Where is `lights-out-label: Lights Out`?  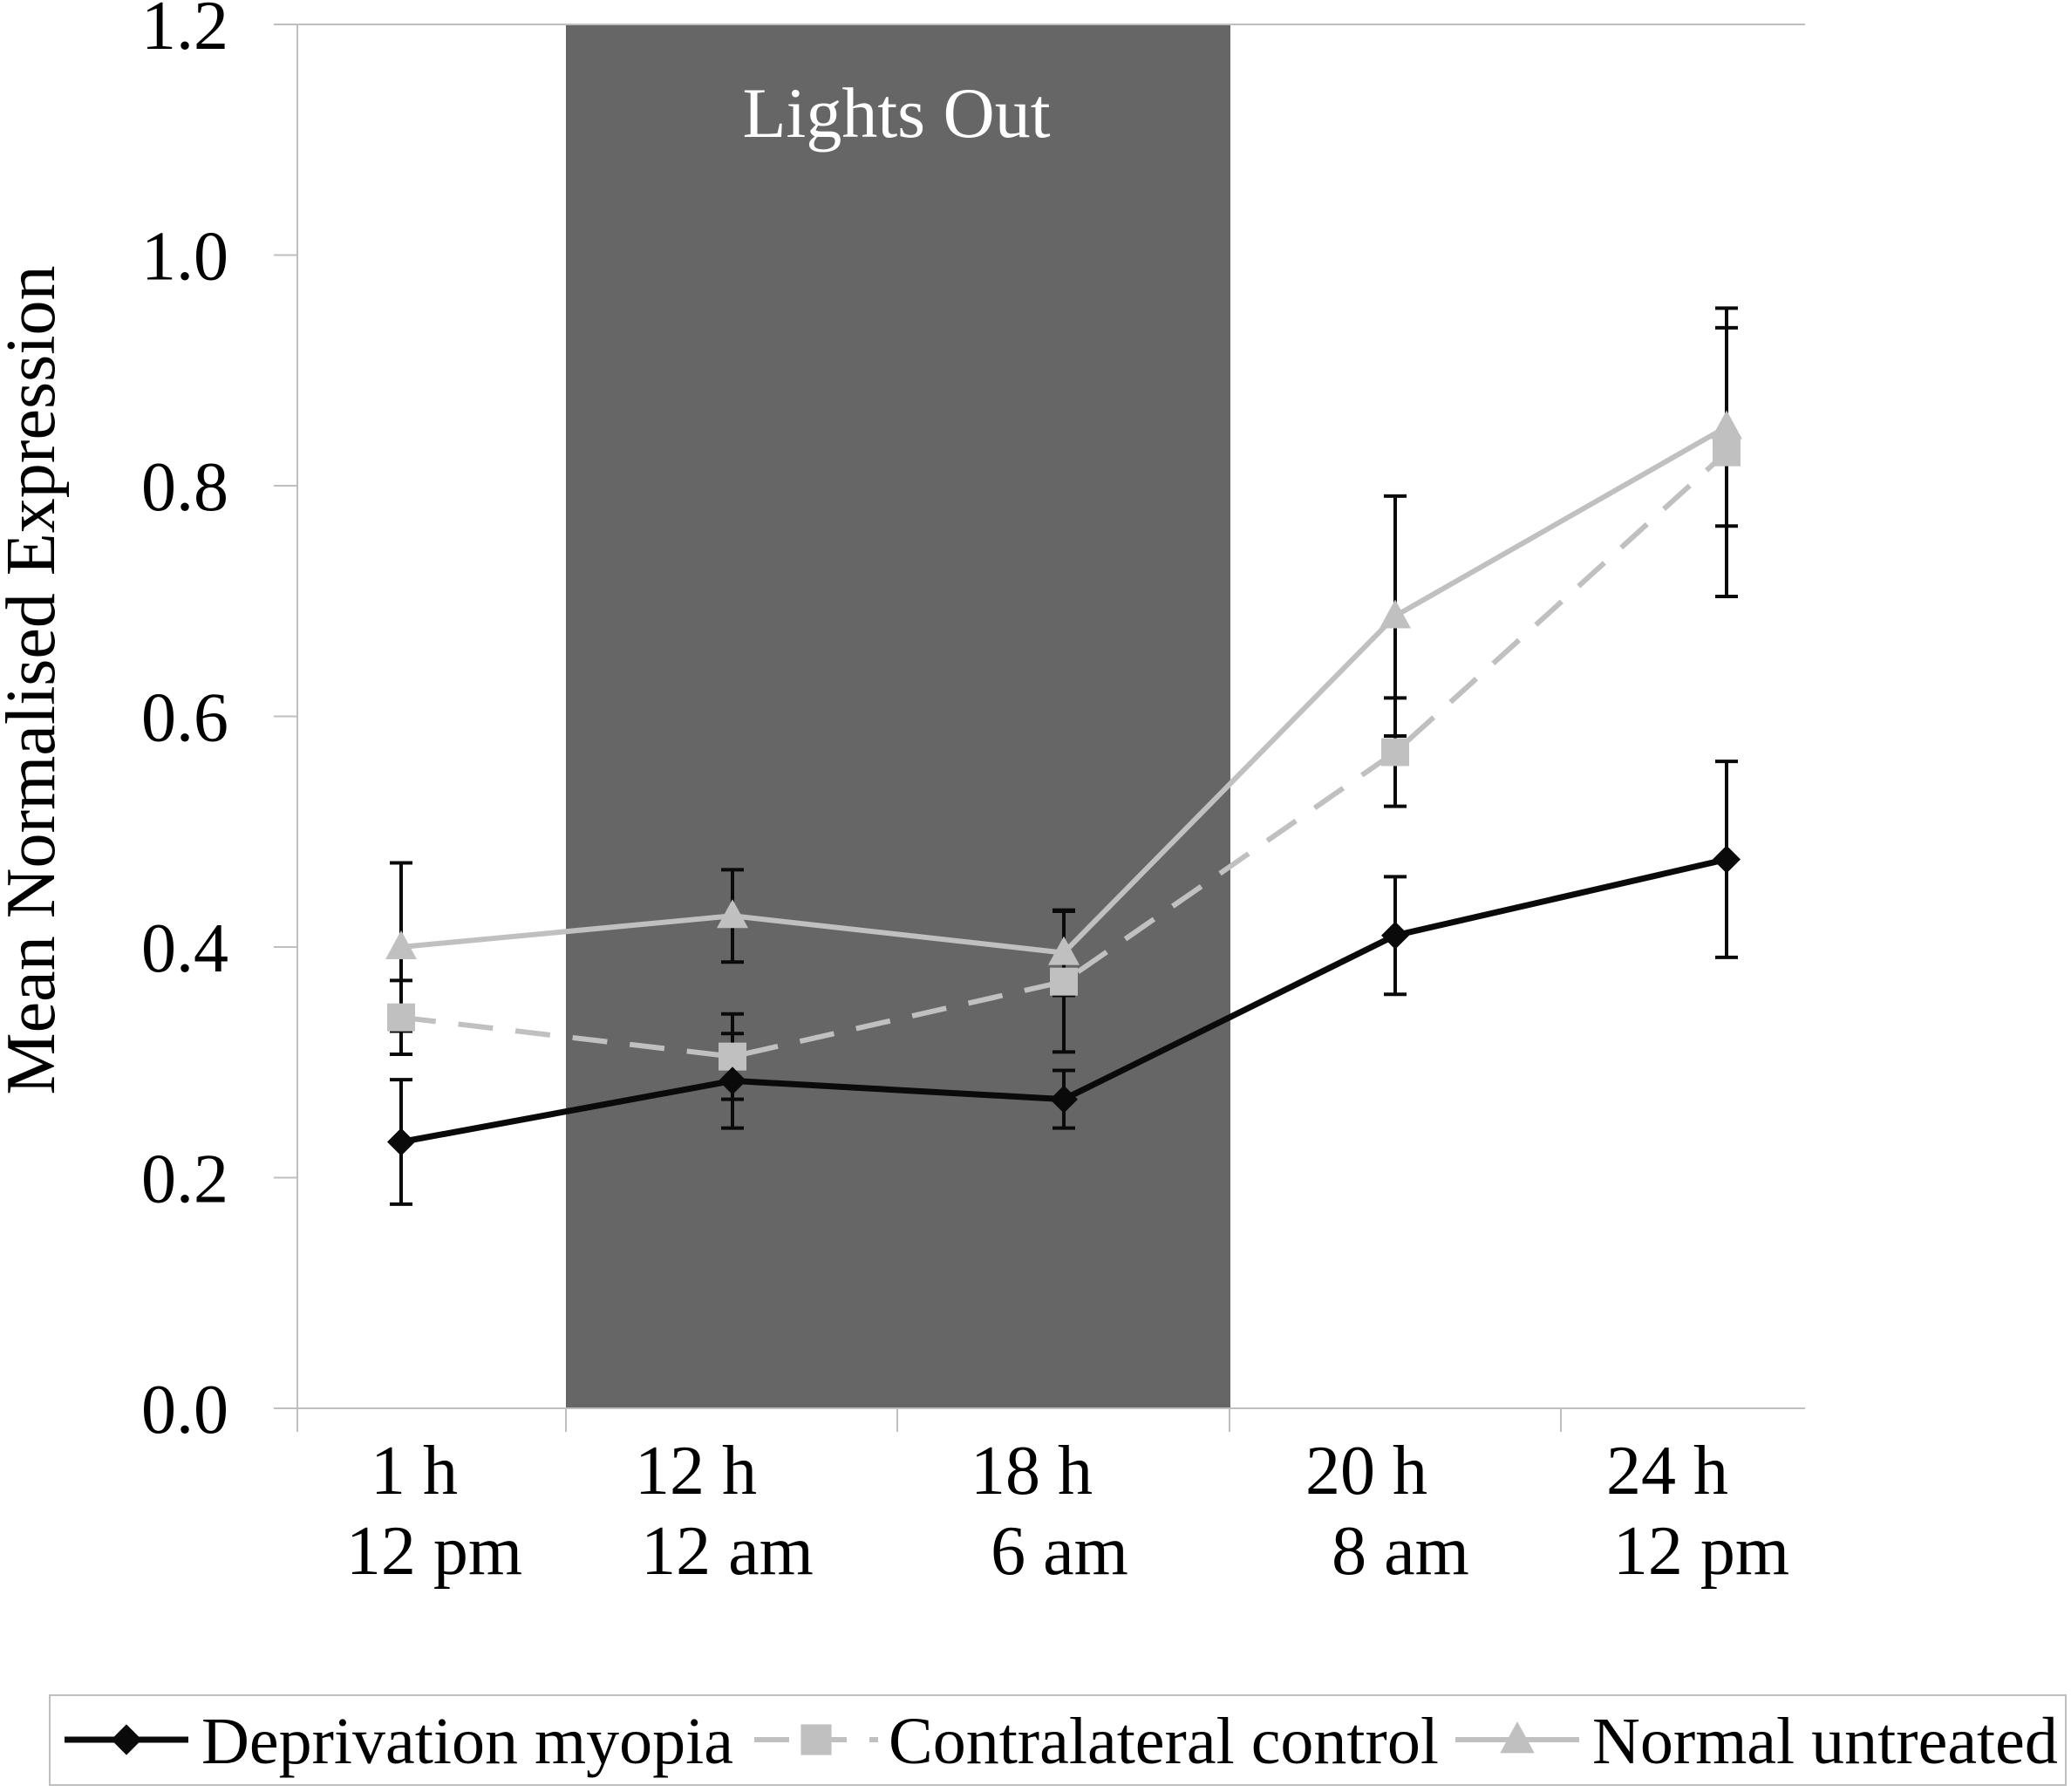 lights-out-label: Lights Out is located at coordinates (896, 113).